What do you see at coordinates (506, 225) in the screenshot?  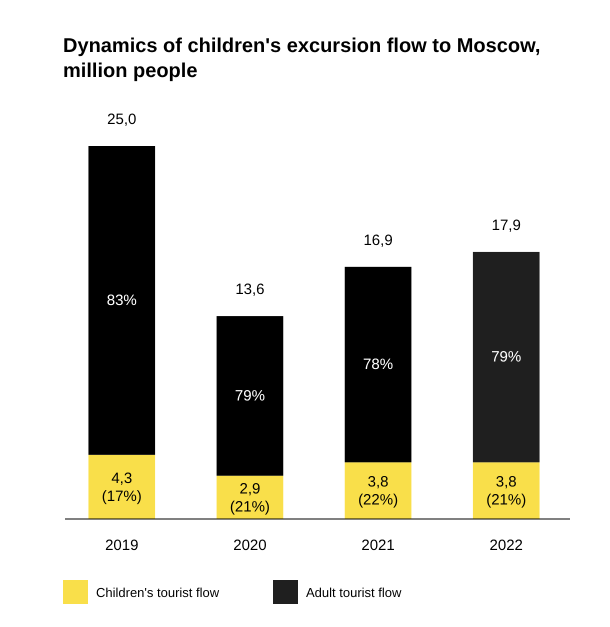 I see `total-label: 17,9` at bounding box center [506, 225].